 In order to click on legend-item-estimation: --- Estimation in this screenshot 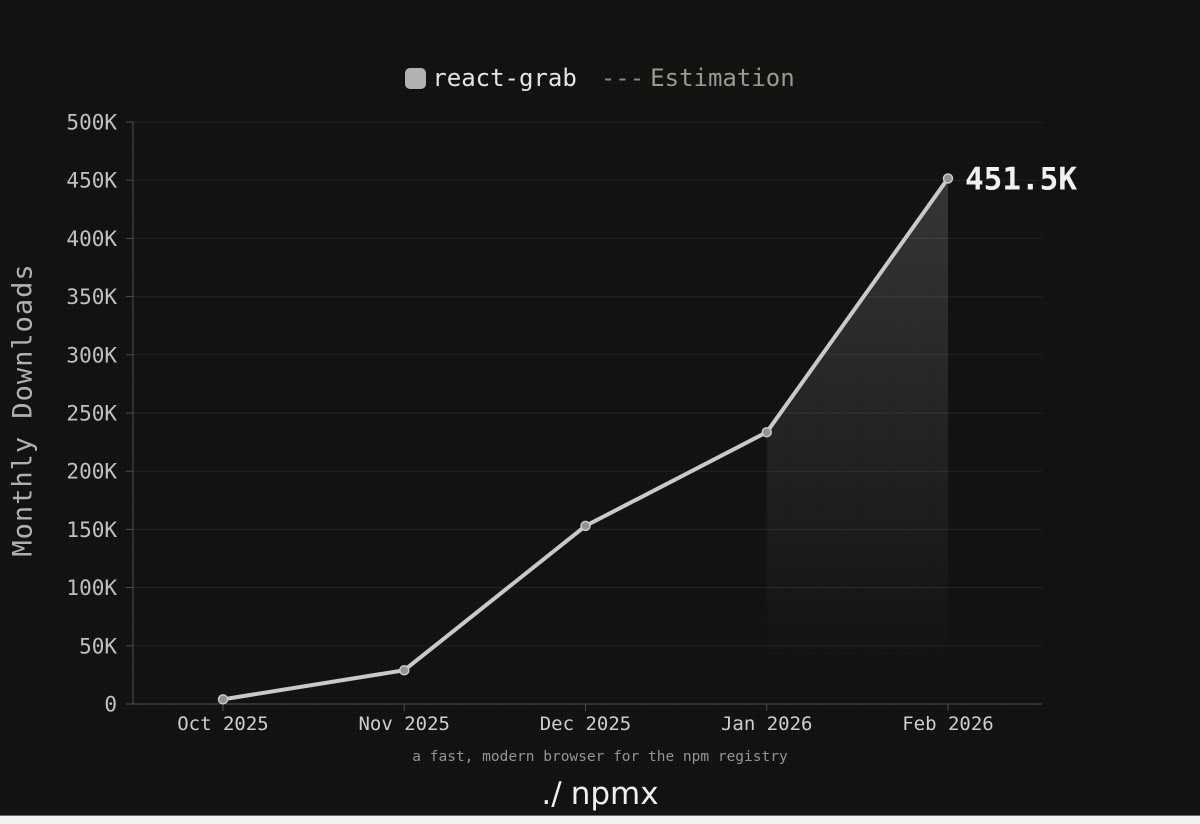, I will do `click(698, 78)`.